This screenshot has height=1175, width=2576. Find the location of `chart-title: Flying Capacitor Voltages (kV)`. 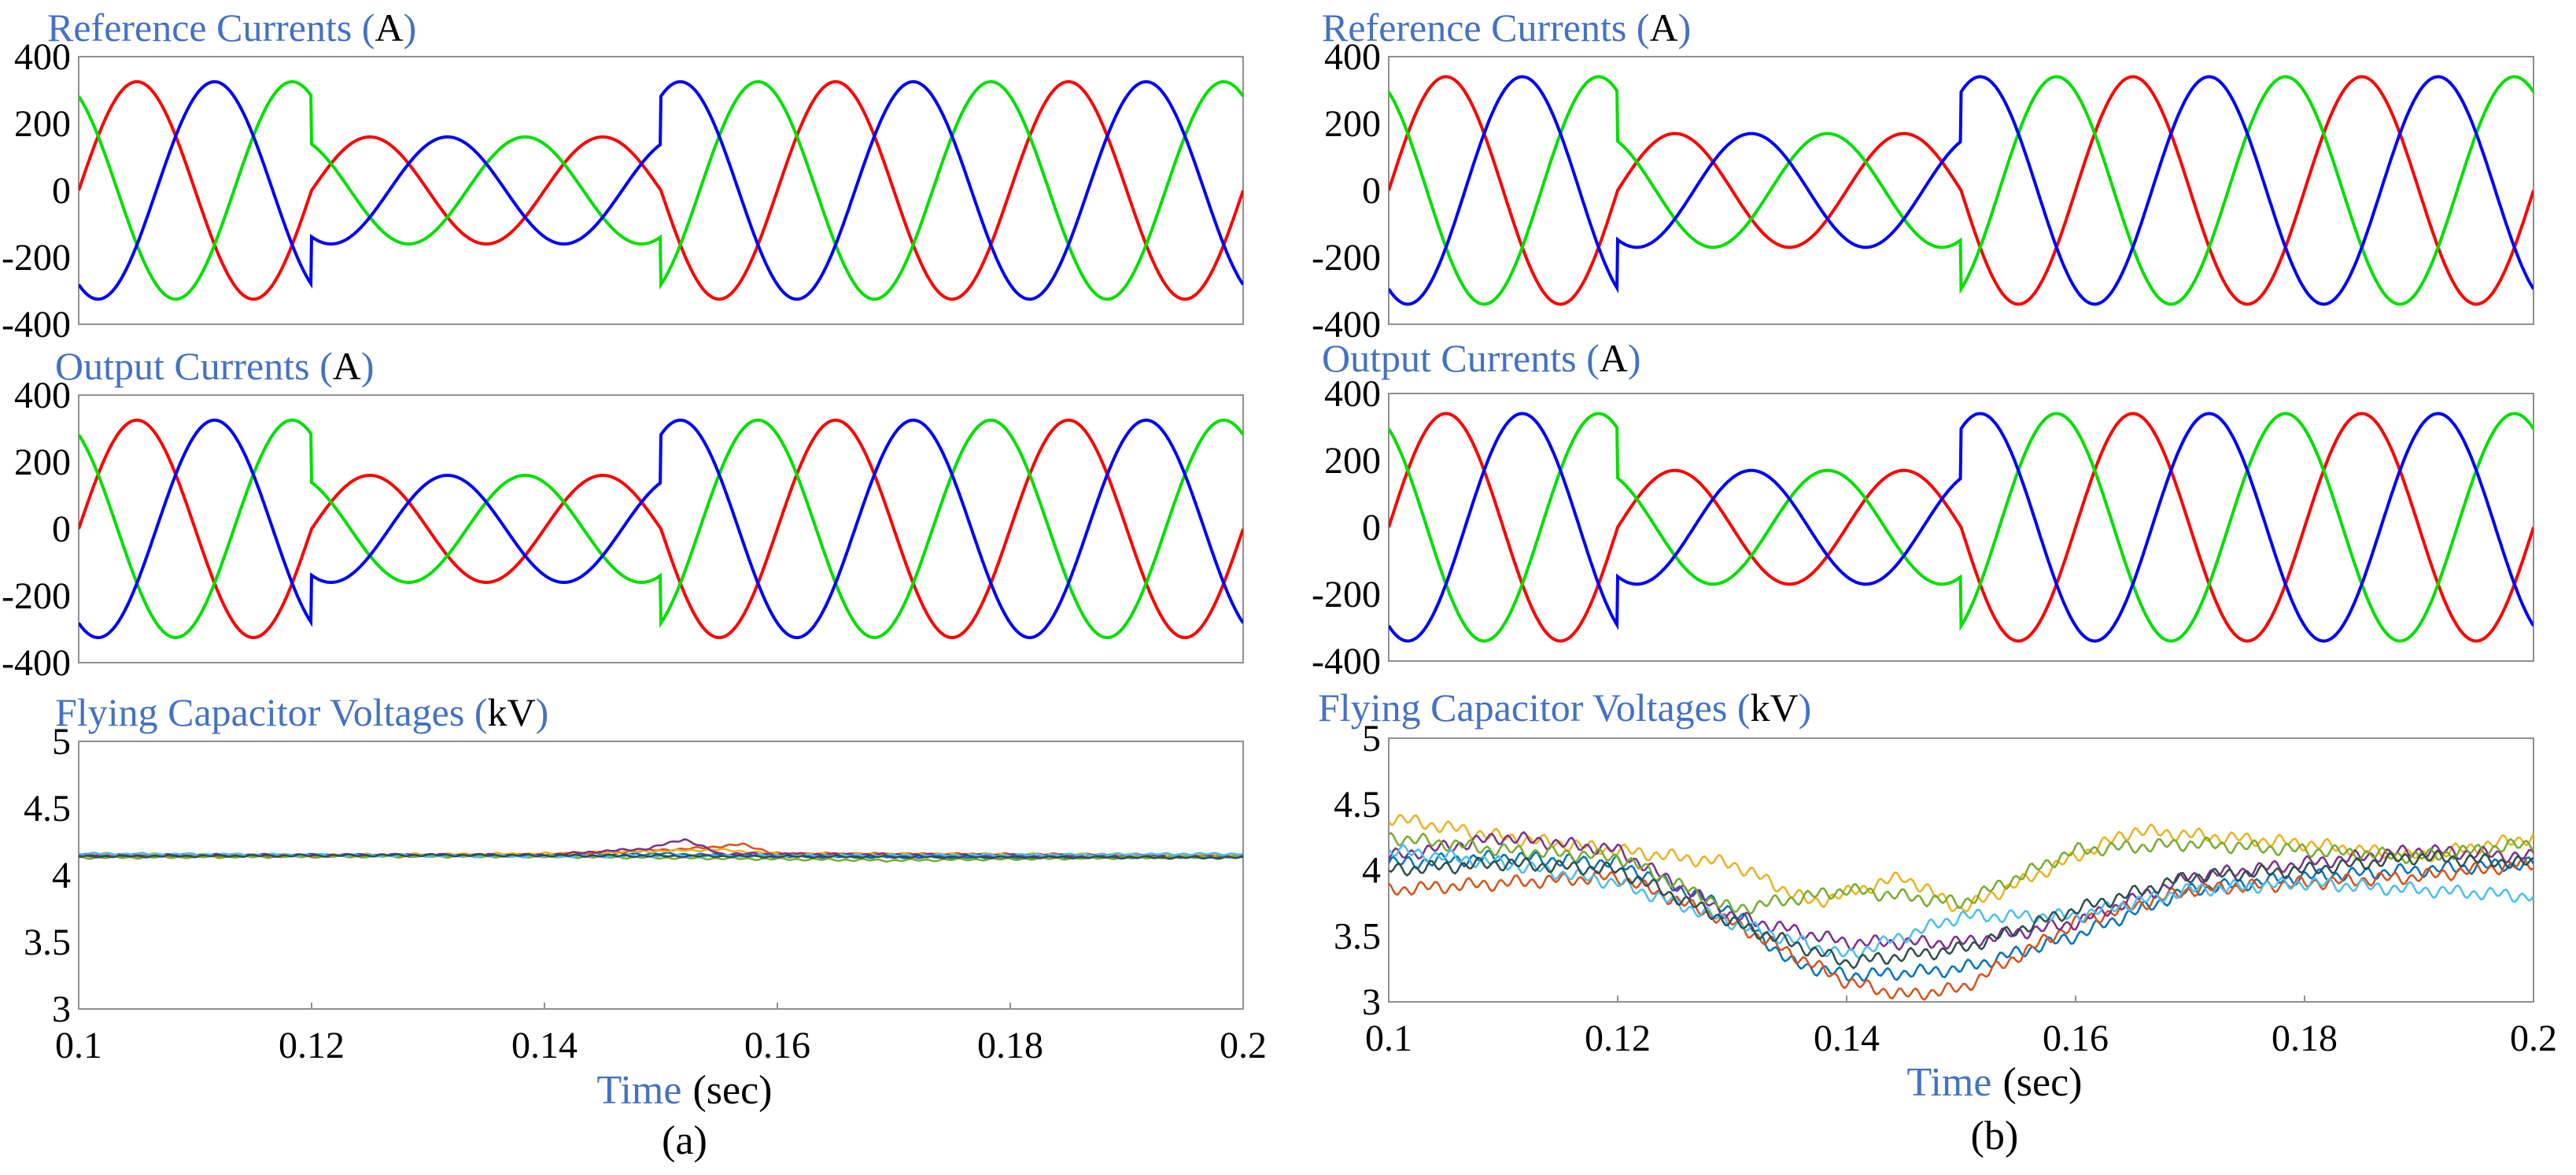

chart-title: Flying Capacitor Voltages (kV) is located at coordinates (301, 712).